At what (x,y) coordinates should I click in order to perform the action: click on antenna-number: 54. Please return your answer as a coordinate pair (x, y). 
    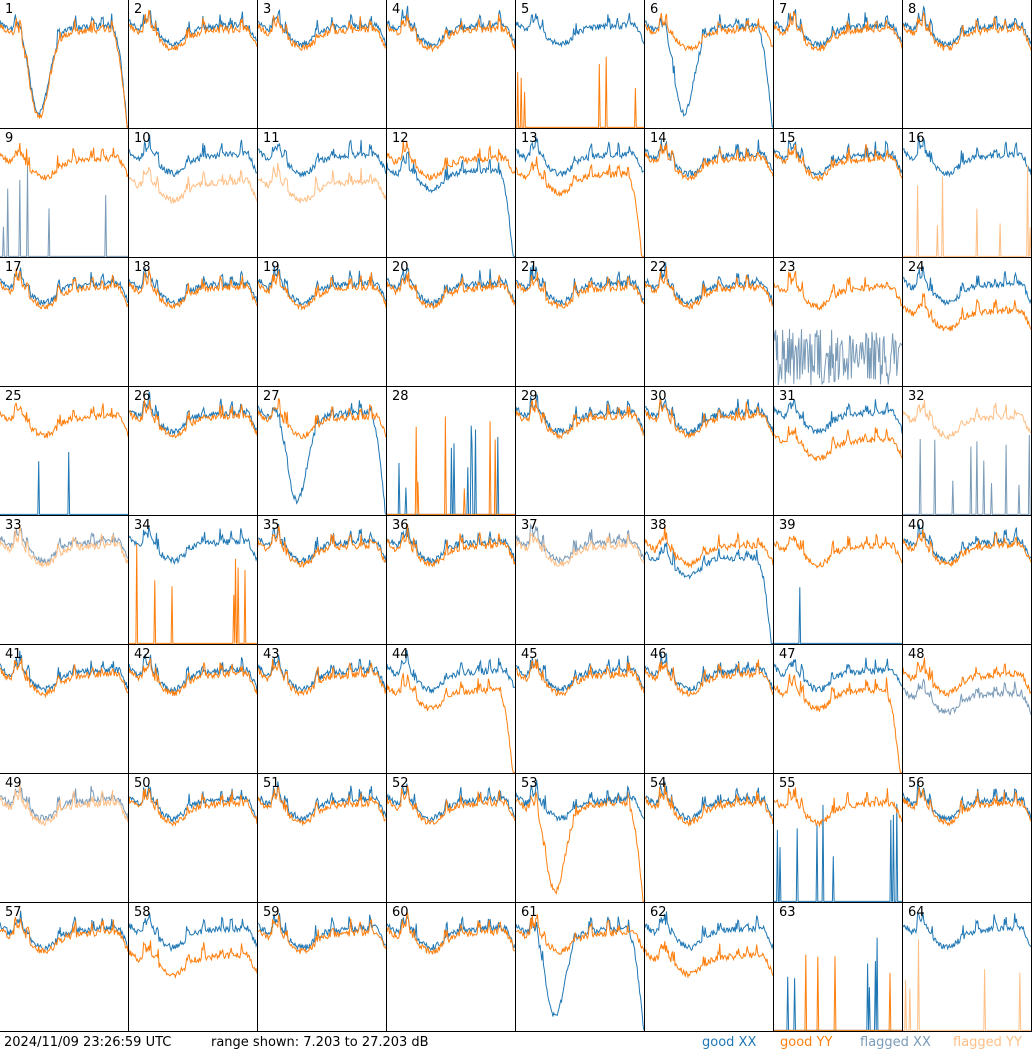
    Looking at the image, I should click on (658, 783).